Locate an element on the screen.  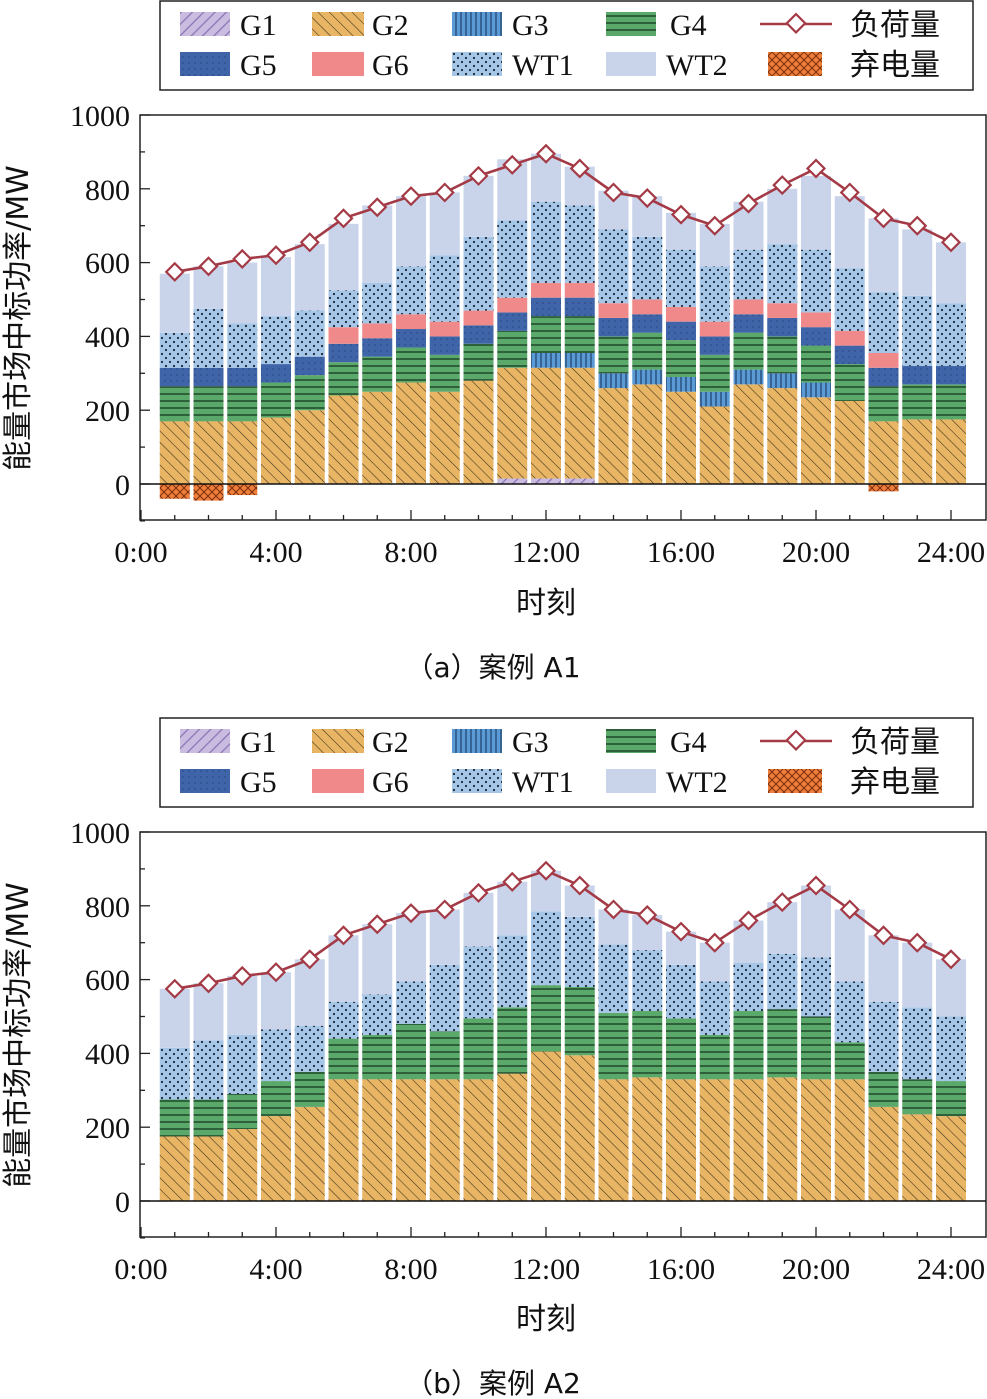
x-tick-label: 8:00 is located at coordinates (410, 1269).